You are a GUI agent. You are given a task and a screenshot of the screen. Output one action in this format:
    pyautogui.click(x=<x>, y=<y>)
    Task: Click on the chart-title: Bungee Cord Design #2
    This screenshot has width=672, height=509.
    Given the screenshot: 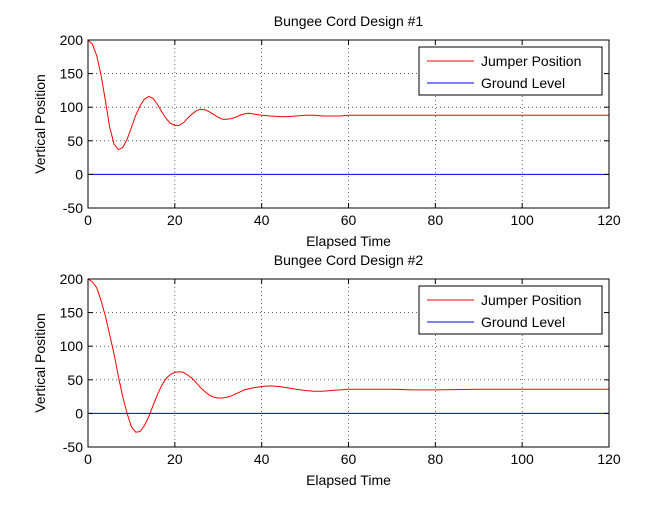 What is the action you would take?
    pyautogui.click(x=349, y=260)
    